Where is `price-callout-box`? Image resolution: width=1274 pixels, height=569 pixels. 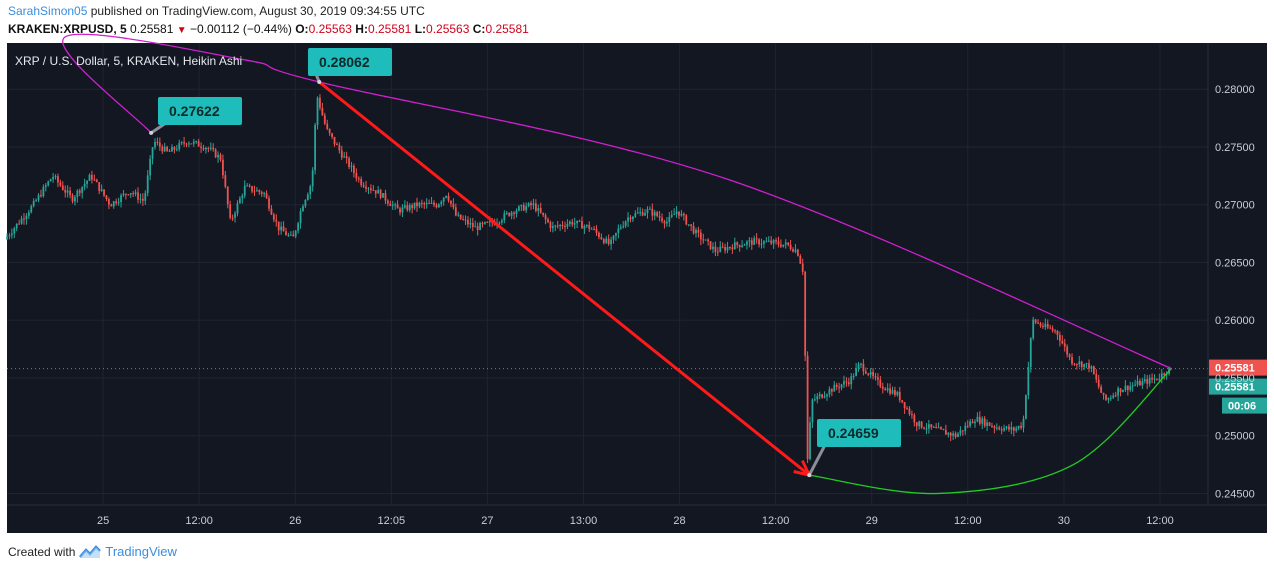 price-callout-box is located at coordinates (200, 111).